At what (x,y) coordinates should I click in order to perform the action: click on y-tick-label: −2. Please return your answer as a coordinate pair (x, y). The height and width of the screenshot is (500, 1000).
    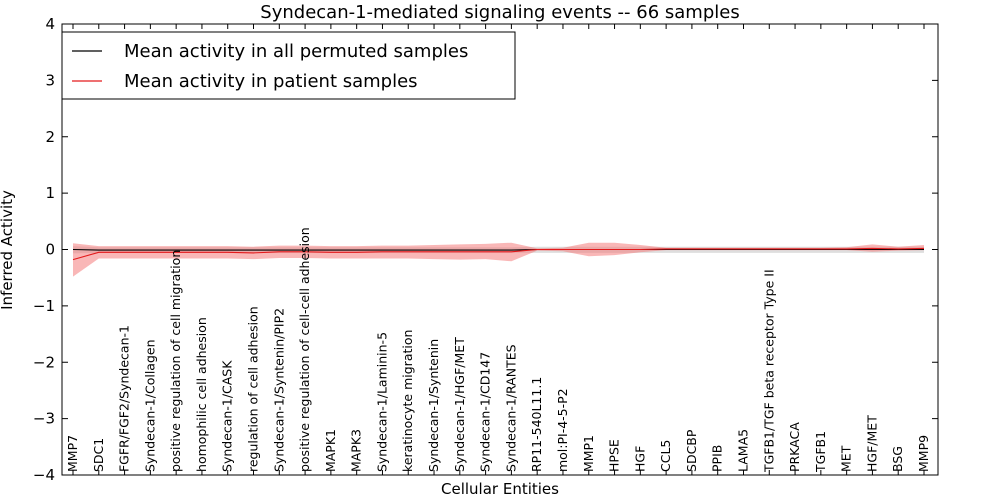
    Looking at the image, I should click on (44, 362).